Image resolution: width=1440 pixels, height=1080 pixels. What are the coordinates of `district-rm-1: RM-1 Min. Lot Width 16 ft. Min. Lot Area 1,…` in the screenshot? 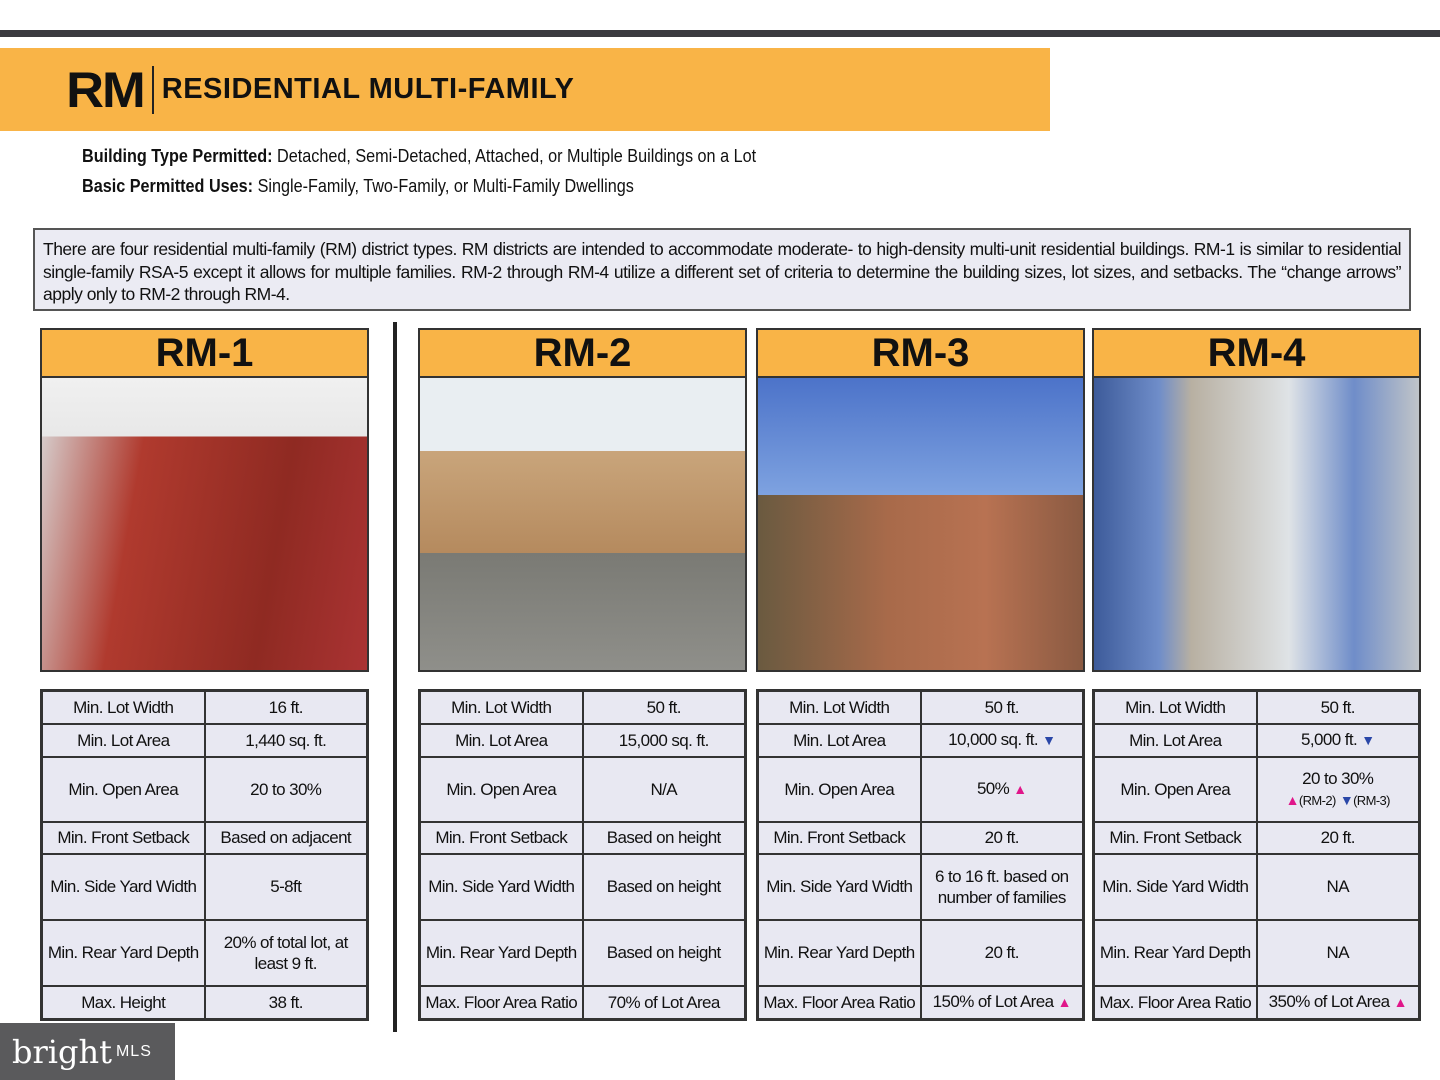 It's located at (204, 674).